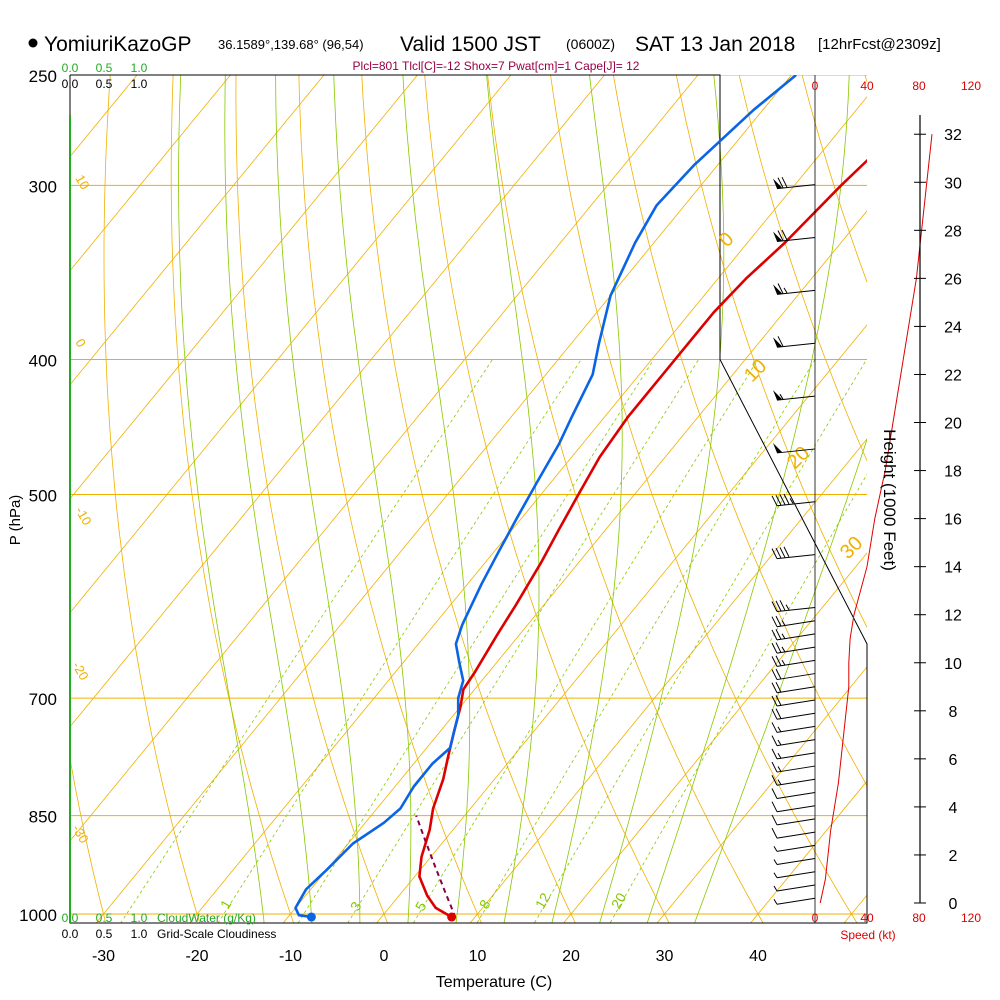 This screenshot has width=1000, height=1000. I want to click on cloudiness-top-tick: 0.5, so click(104, 84).